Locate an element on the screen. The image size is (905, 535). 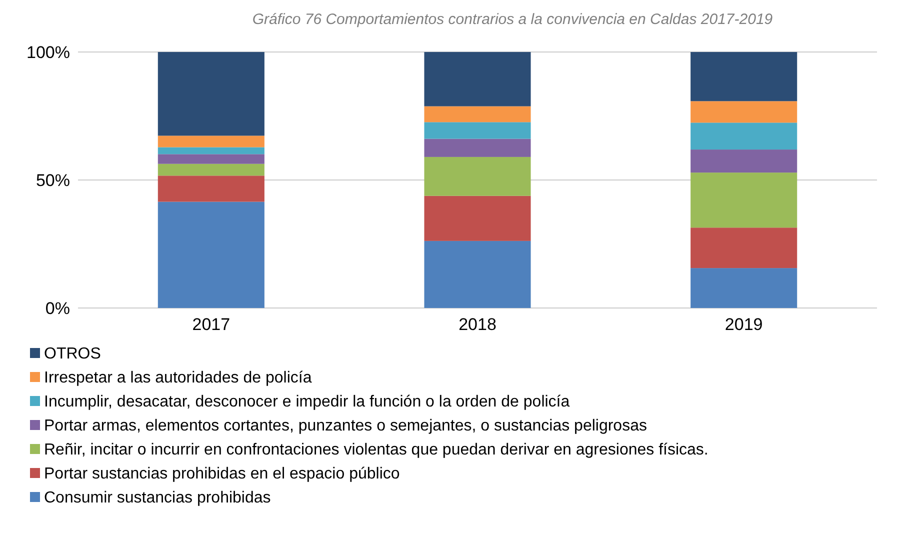
y-tick-label: 100% is located at coordinates (48, 52).